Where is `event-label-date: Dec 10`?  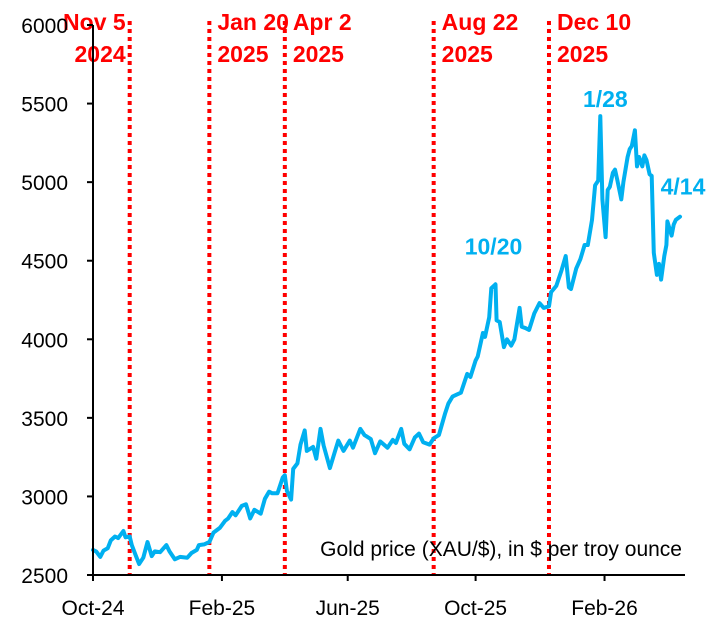
event-label-date: Dec 10 is located at coordinates (594, 22).